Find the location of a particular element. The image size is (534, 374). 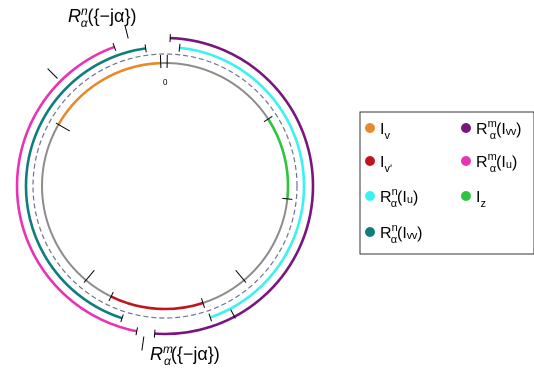

legend-item: Iv is located at coordinates (377, 131).